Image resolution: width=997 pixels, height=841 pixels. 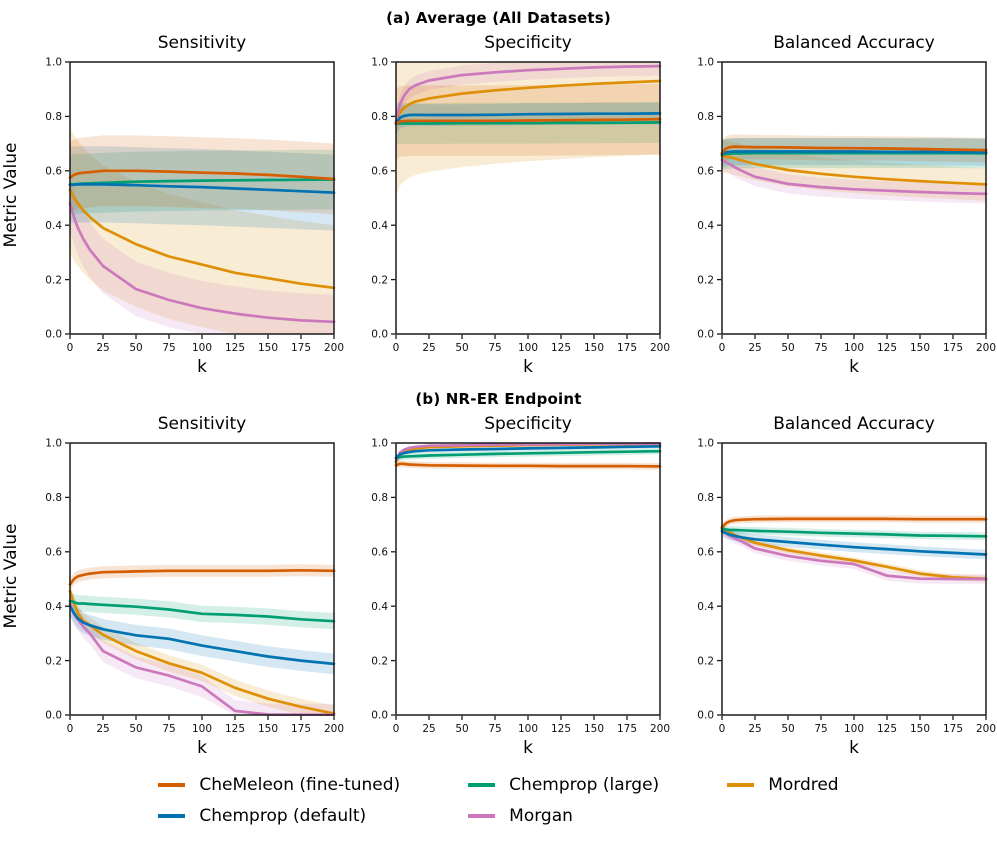 What do you see at coordinates (563, 800) in the screenshot?
I see `legend-column-2: Chemprop (large) Morgan` at bounding box center [563, 800].